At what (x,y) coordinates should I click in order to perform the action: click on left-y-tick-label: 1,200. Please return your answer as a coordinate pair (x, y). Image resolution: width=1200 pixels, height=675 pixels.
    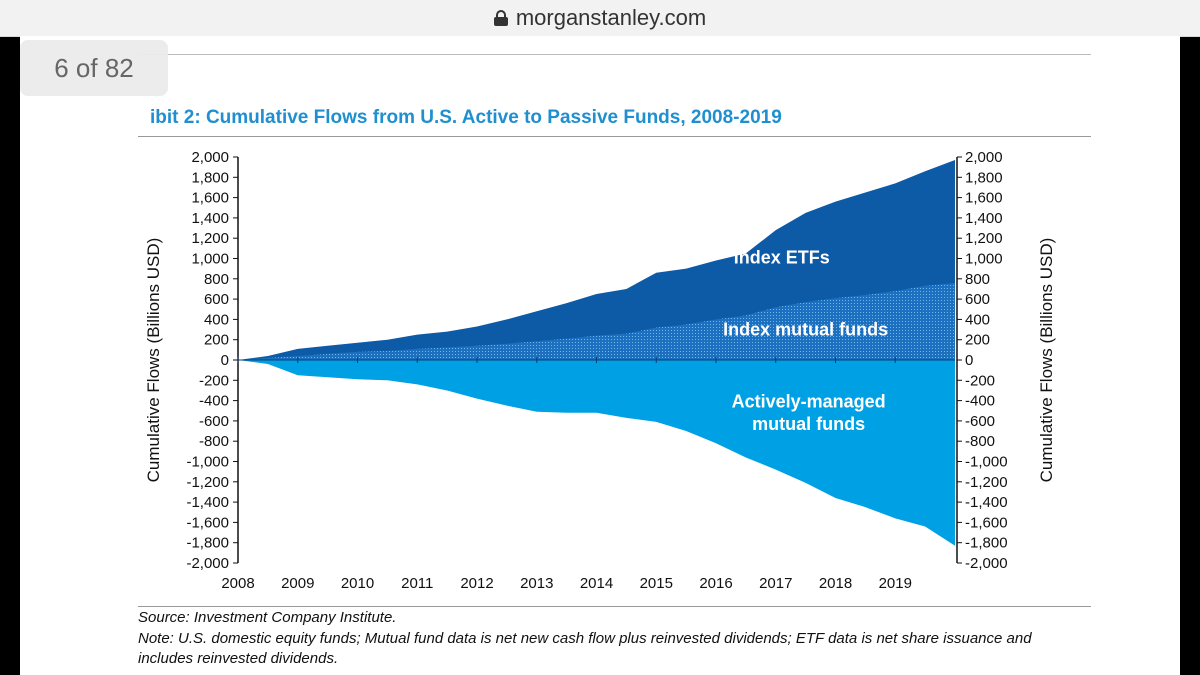
    Looking at the image, I should click on (210, 238).